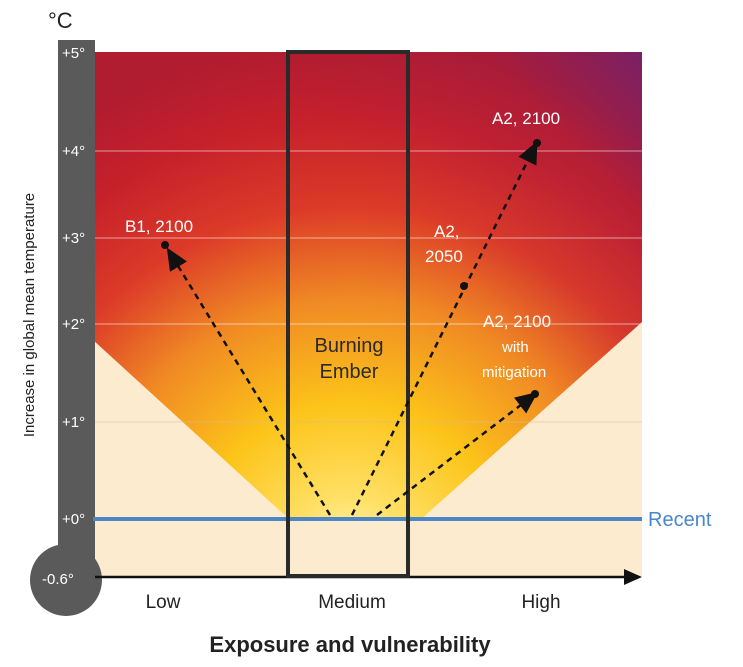 Image resolution: width=743 pixels, height=667 pixels. Describe the element at coordinates (60, 20) in the screenshot. I see `unit-label: °C` at that location.